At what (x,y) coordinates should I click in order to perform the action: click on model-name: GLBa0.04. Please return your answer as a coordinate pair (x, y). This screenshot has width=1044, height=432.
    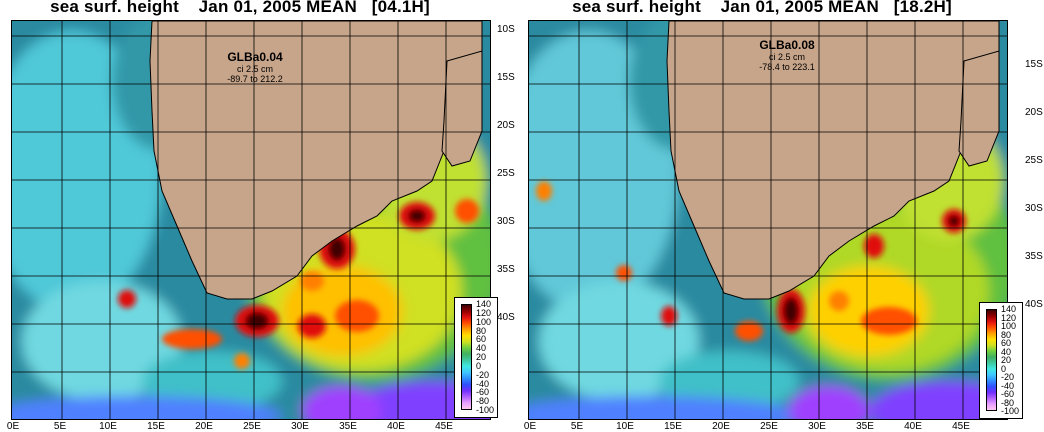
    Looking at the image, I should click on (255, 57).